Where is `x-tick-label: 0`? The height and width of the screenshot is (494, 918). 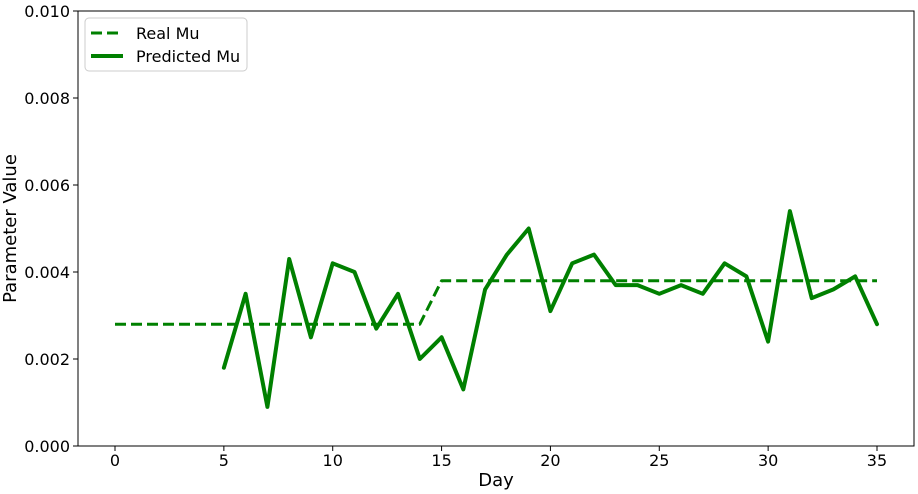
x-tick-label: 0 is located at coordinates (115, 460).